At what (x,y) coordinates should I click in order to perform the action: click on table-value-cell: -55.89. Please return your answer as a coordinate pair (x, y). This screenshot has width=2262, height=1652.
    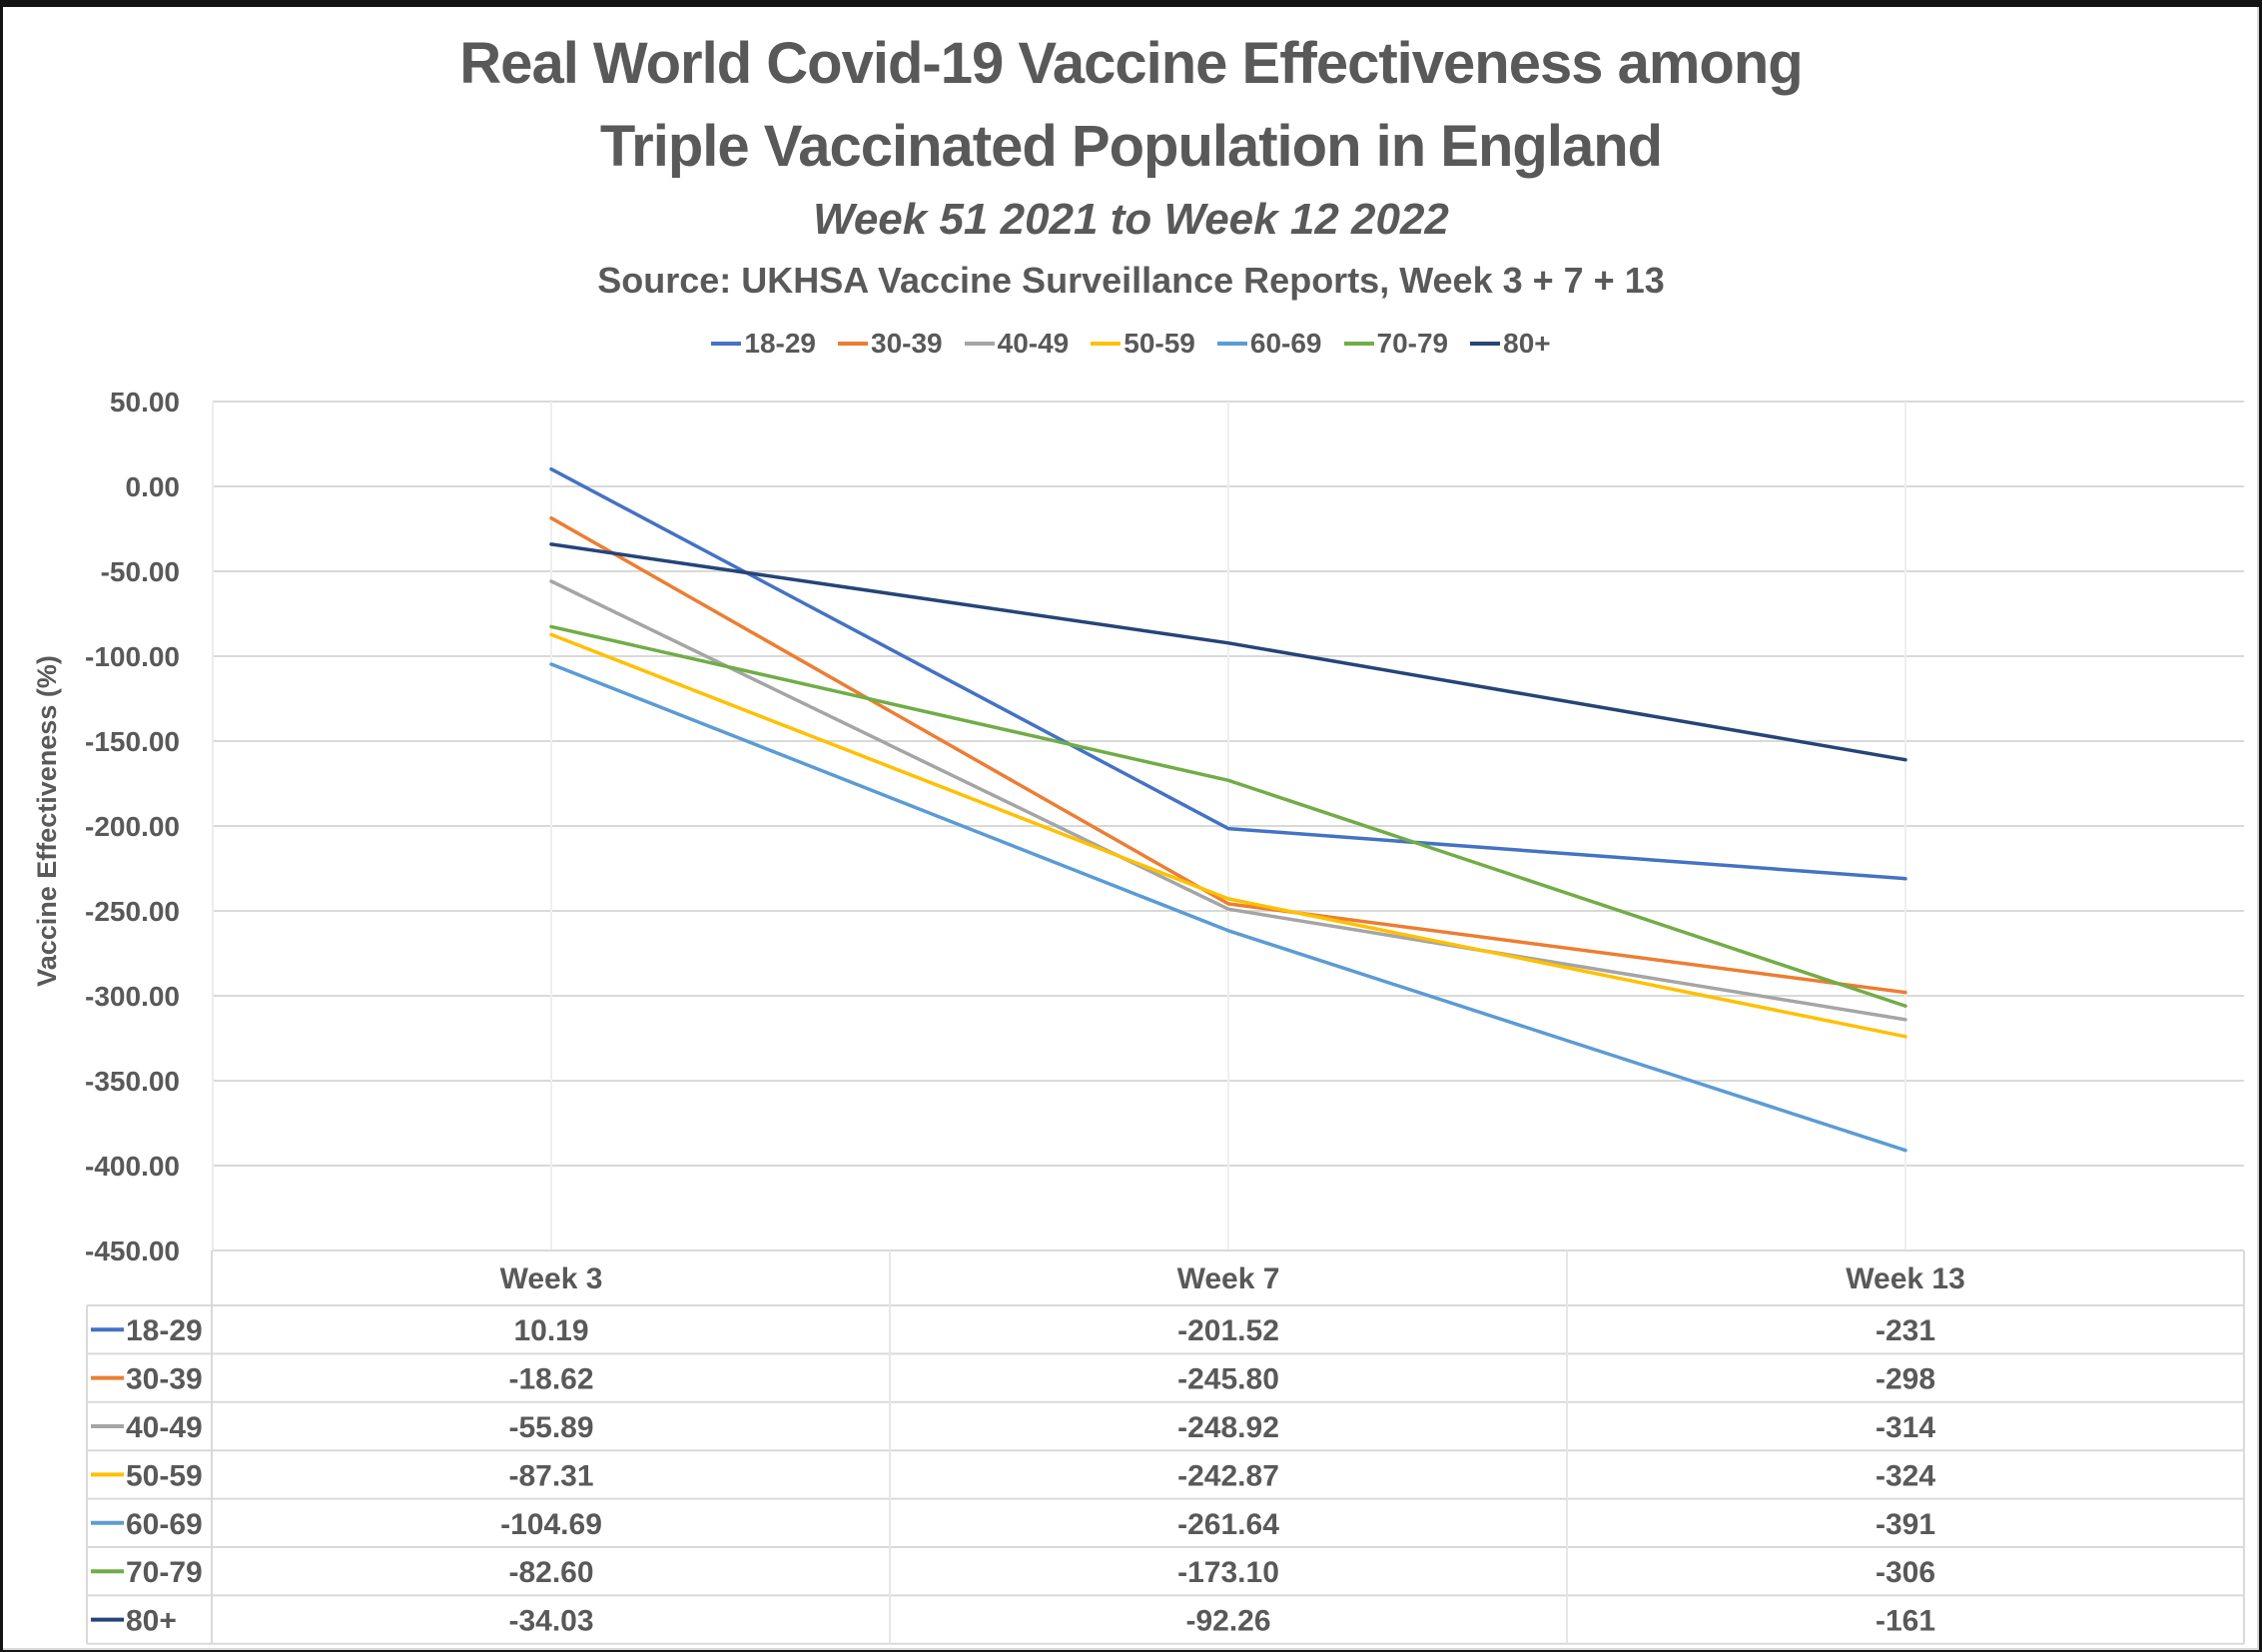
    Looking at the image, I should click on (550, 1427).